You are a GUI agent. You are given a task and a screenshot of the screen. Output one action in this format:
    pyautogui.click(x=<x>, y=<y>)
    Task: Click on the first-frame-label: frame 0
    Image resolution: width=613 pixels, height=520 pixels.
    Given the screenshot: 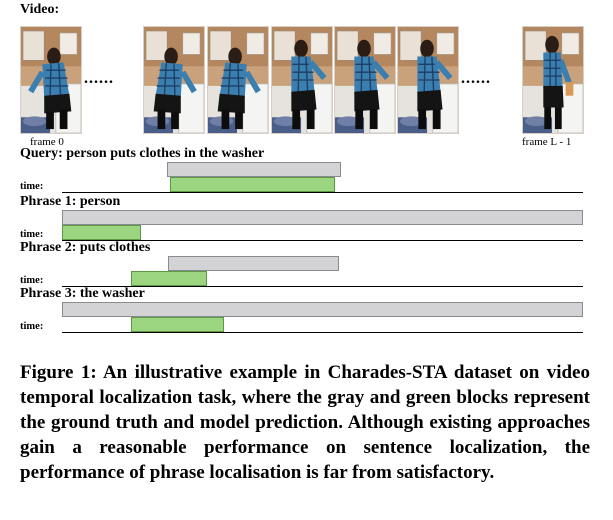 What is the action you would take?
    pyautogui.click(x=47, y=142)
    